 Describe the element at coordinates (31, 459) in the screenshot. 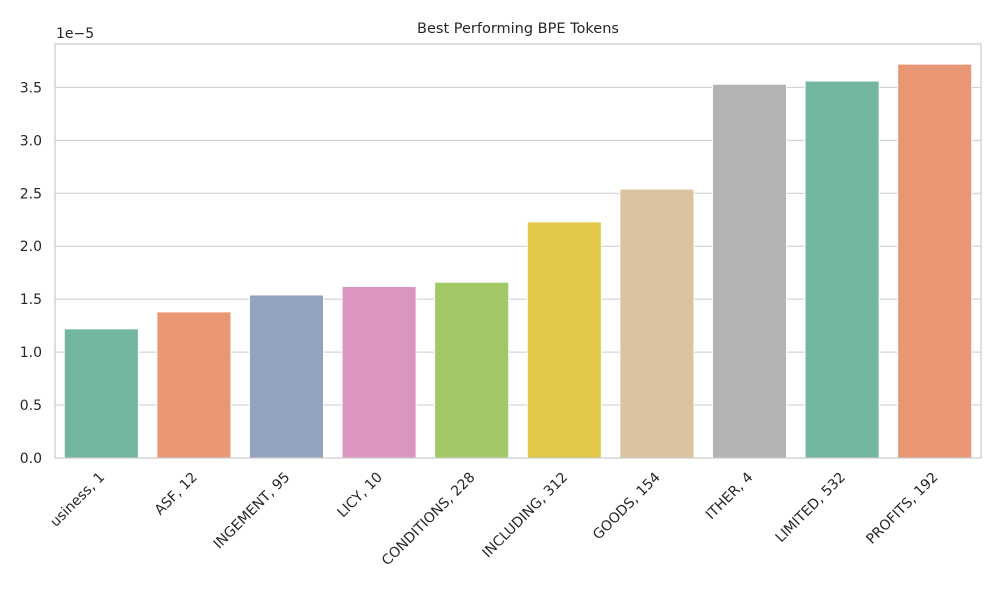

I see `y-tick-label: 0.0` at that location.